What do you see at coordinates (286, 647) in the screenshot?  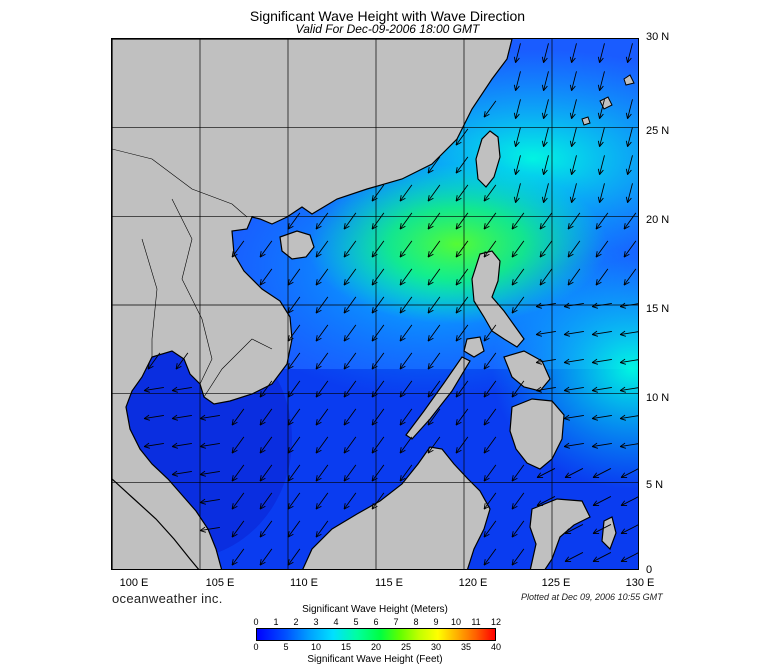 I see `colorbar-tick-feet: 5` at bounding box center [286, 647].